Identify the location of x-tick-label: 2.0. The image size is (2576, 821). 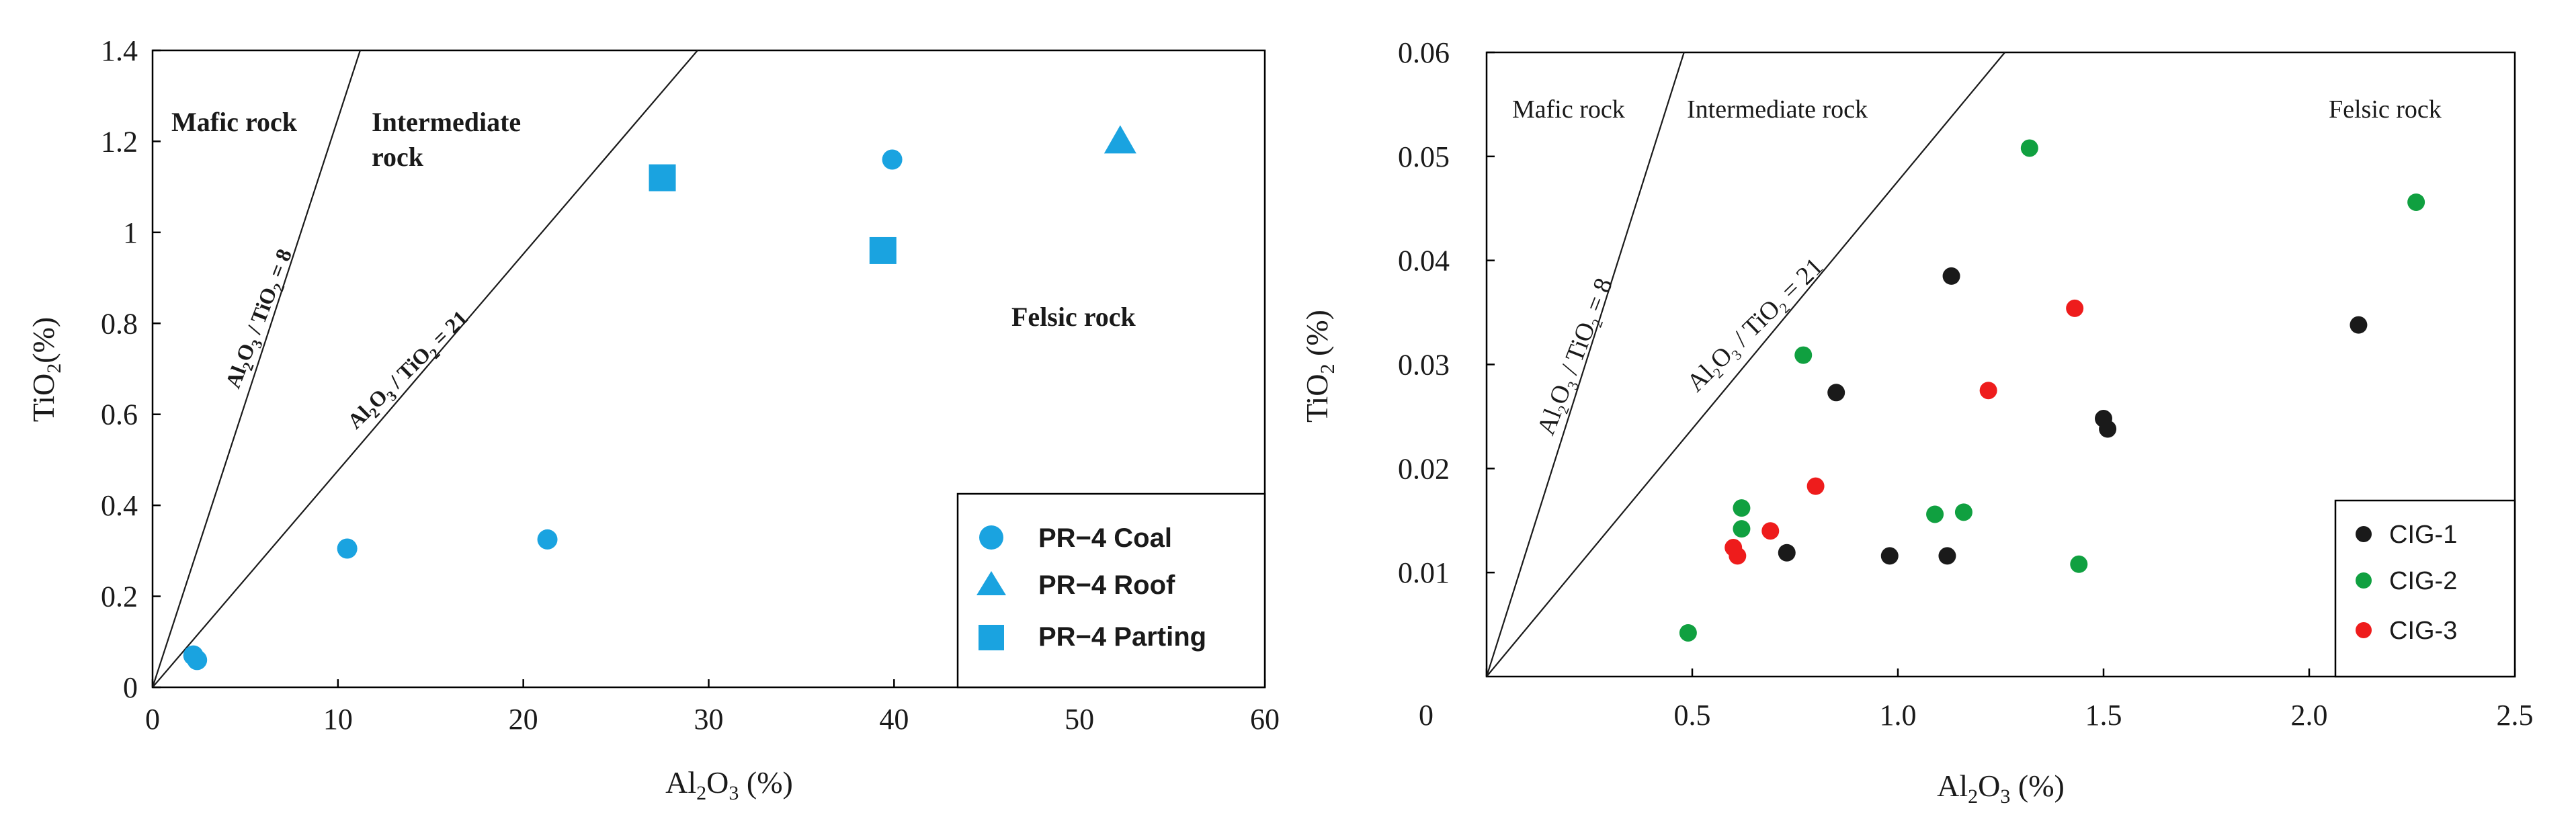
(2309, 715).